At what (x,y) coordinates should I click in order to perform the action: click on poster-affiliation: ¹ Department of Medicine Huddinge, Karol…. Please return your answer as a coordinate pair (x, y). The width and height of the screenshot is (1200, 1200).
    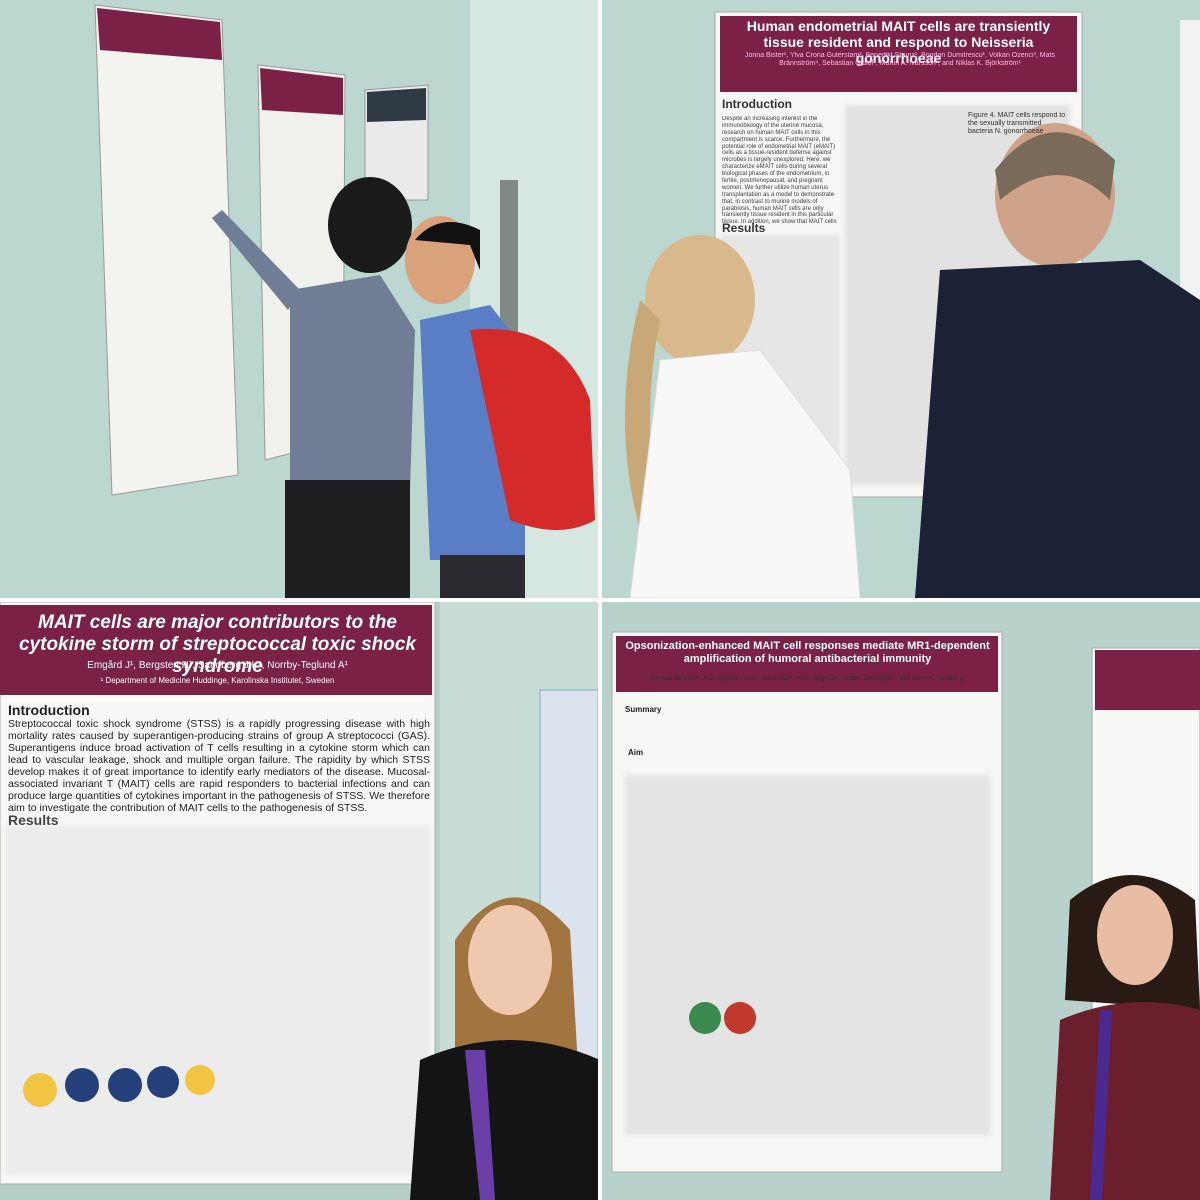
    Looking at the image, I should click on (217, 680).